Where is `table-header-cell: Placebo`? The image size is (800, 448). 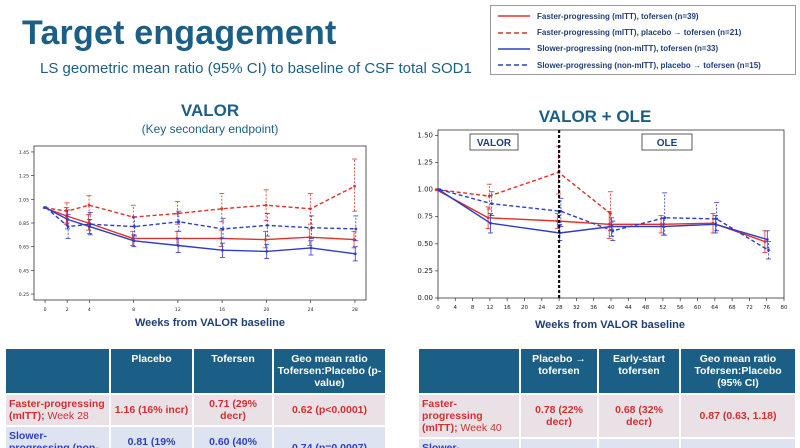 table-header-cell: Placebo is located at coordinates (152, 371).